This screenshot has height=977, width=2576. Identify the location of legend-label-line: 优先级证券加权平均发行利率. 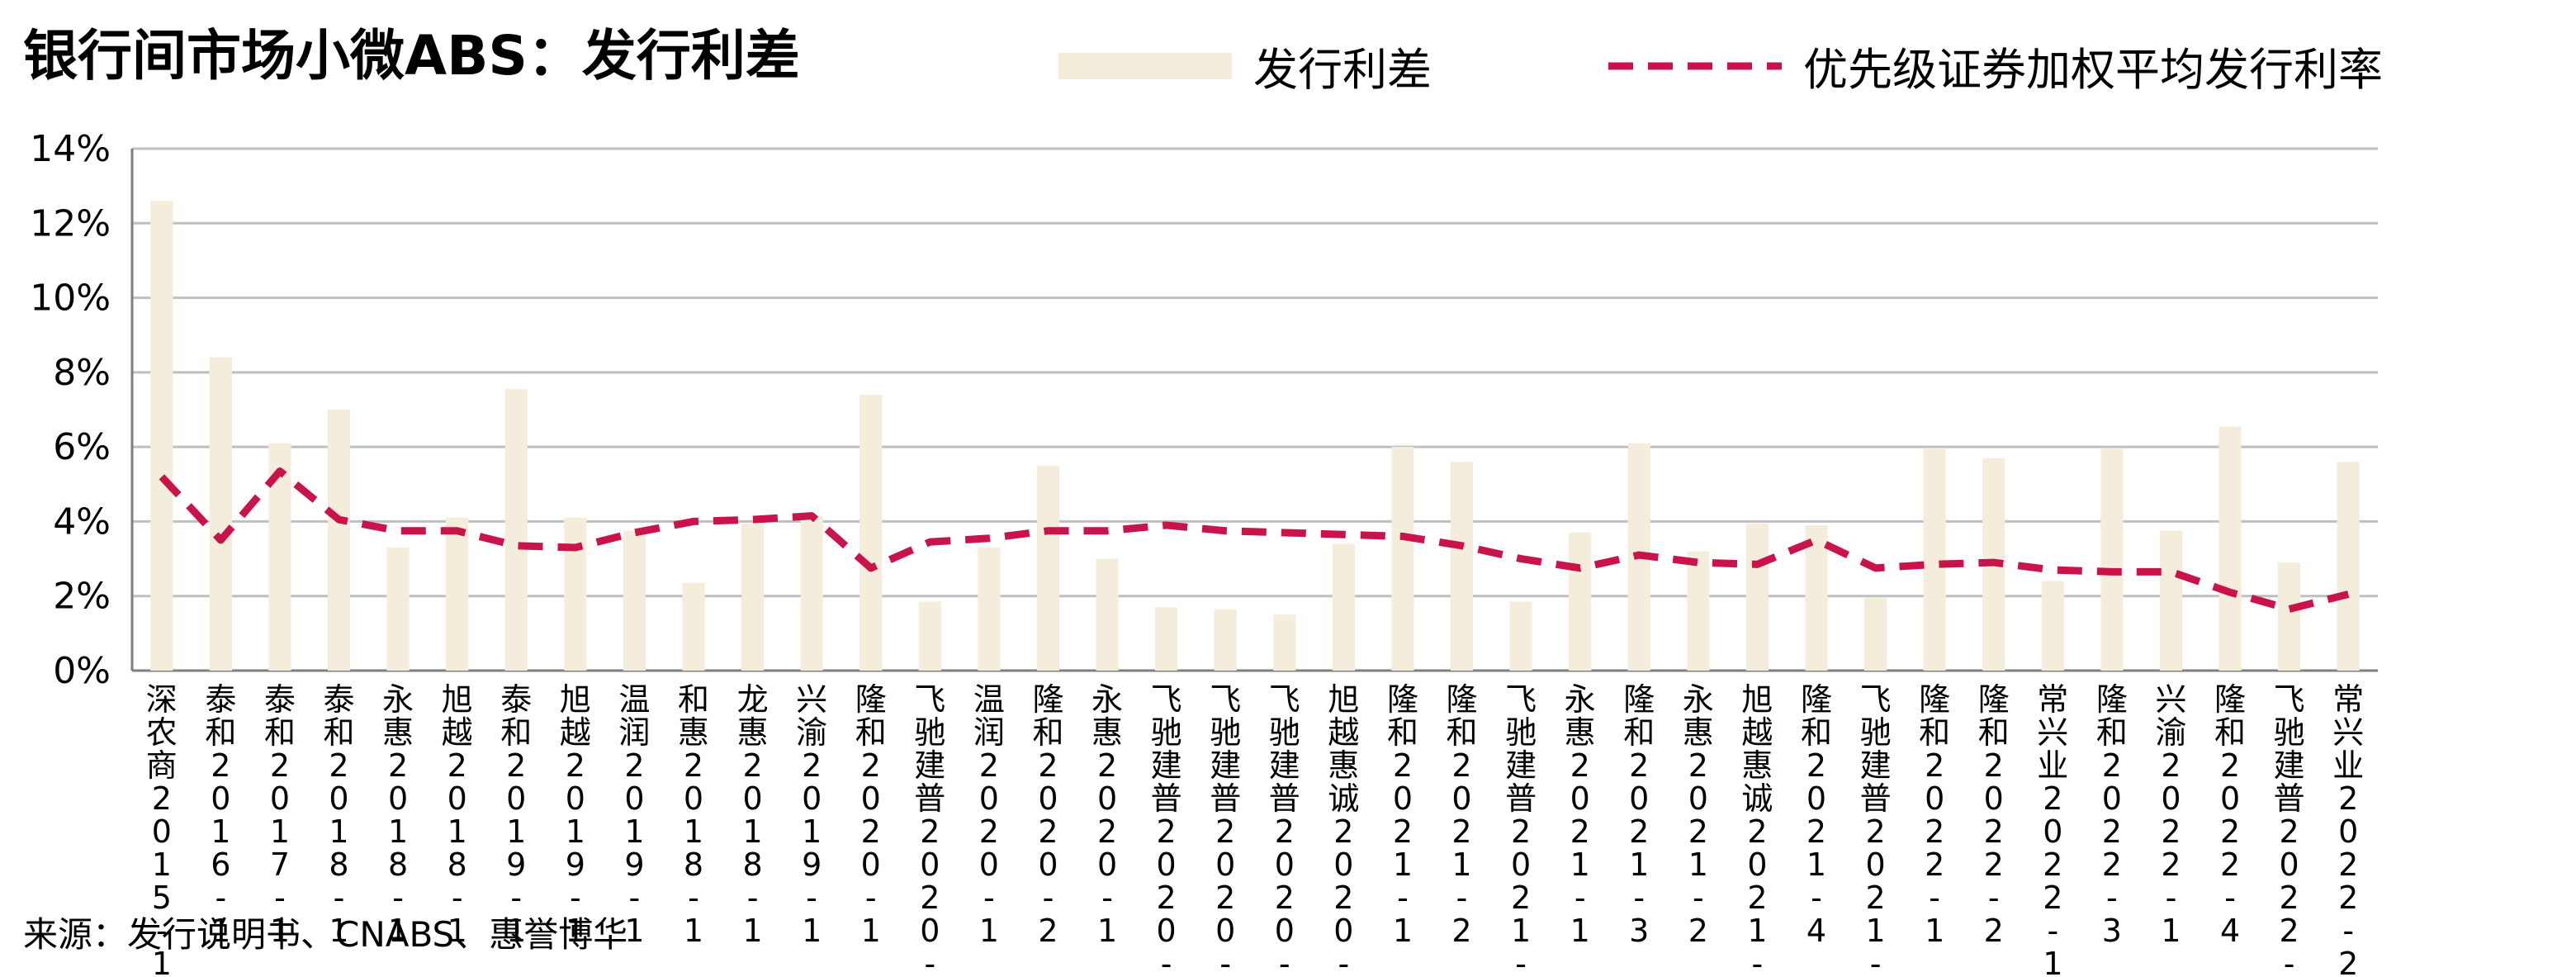
(2093, 70).